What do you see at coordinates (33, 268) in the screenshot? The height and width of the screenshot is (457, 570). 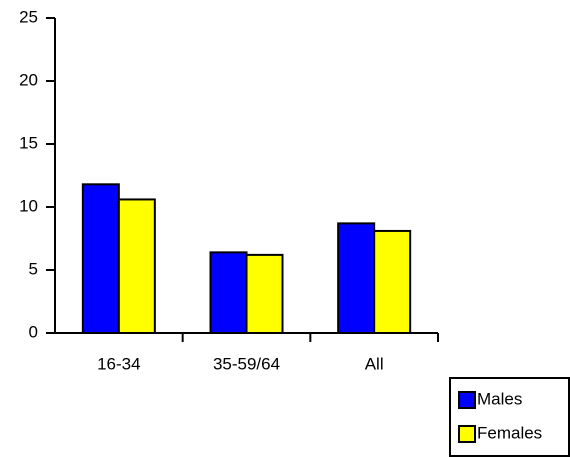 I see `y-tick-label: 5` at bounding box center [33, 268].